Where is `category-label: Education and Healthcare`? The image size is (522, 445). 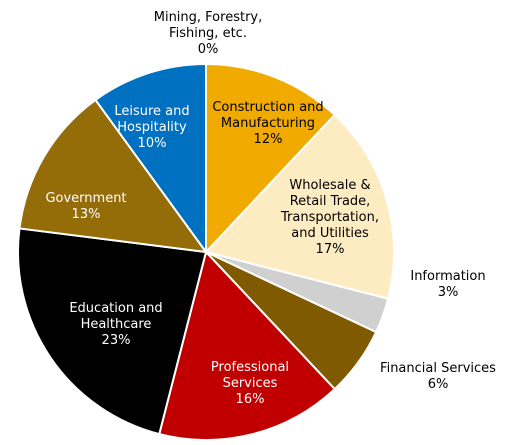 category-label: Education and Healthcare is located at coordinates (116, 316).